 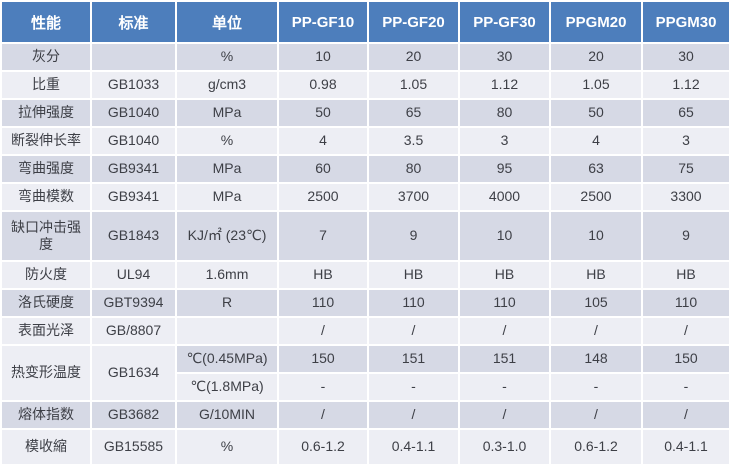 What do you see at coordinates (46, 236) in the screenshot?
I see `property-cell: 缺口冲击强度` at bounding box center [46, 236].